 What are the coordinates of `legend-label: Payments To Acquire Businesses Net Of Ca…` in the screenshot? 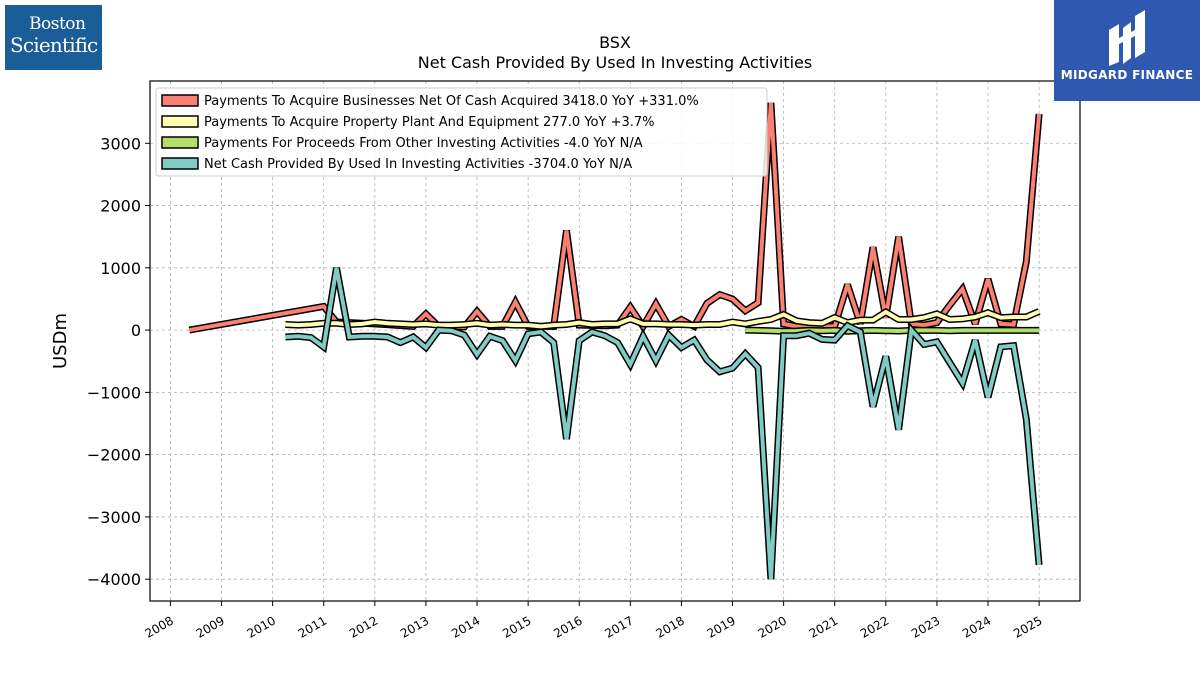 It's located at (451, 101).